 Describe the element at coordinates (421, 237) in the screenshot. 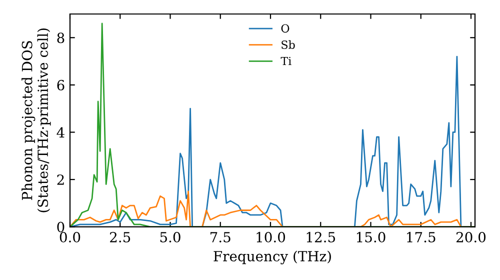

I see `x-tick-label: 17.5` at that location.